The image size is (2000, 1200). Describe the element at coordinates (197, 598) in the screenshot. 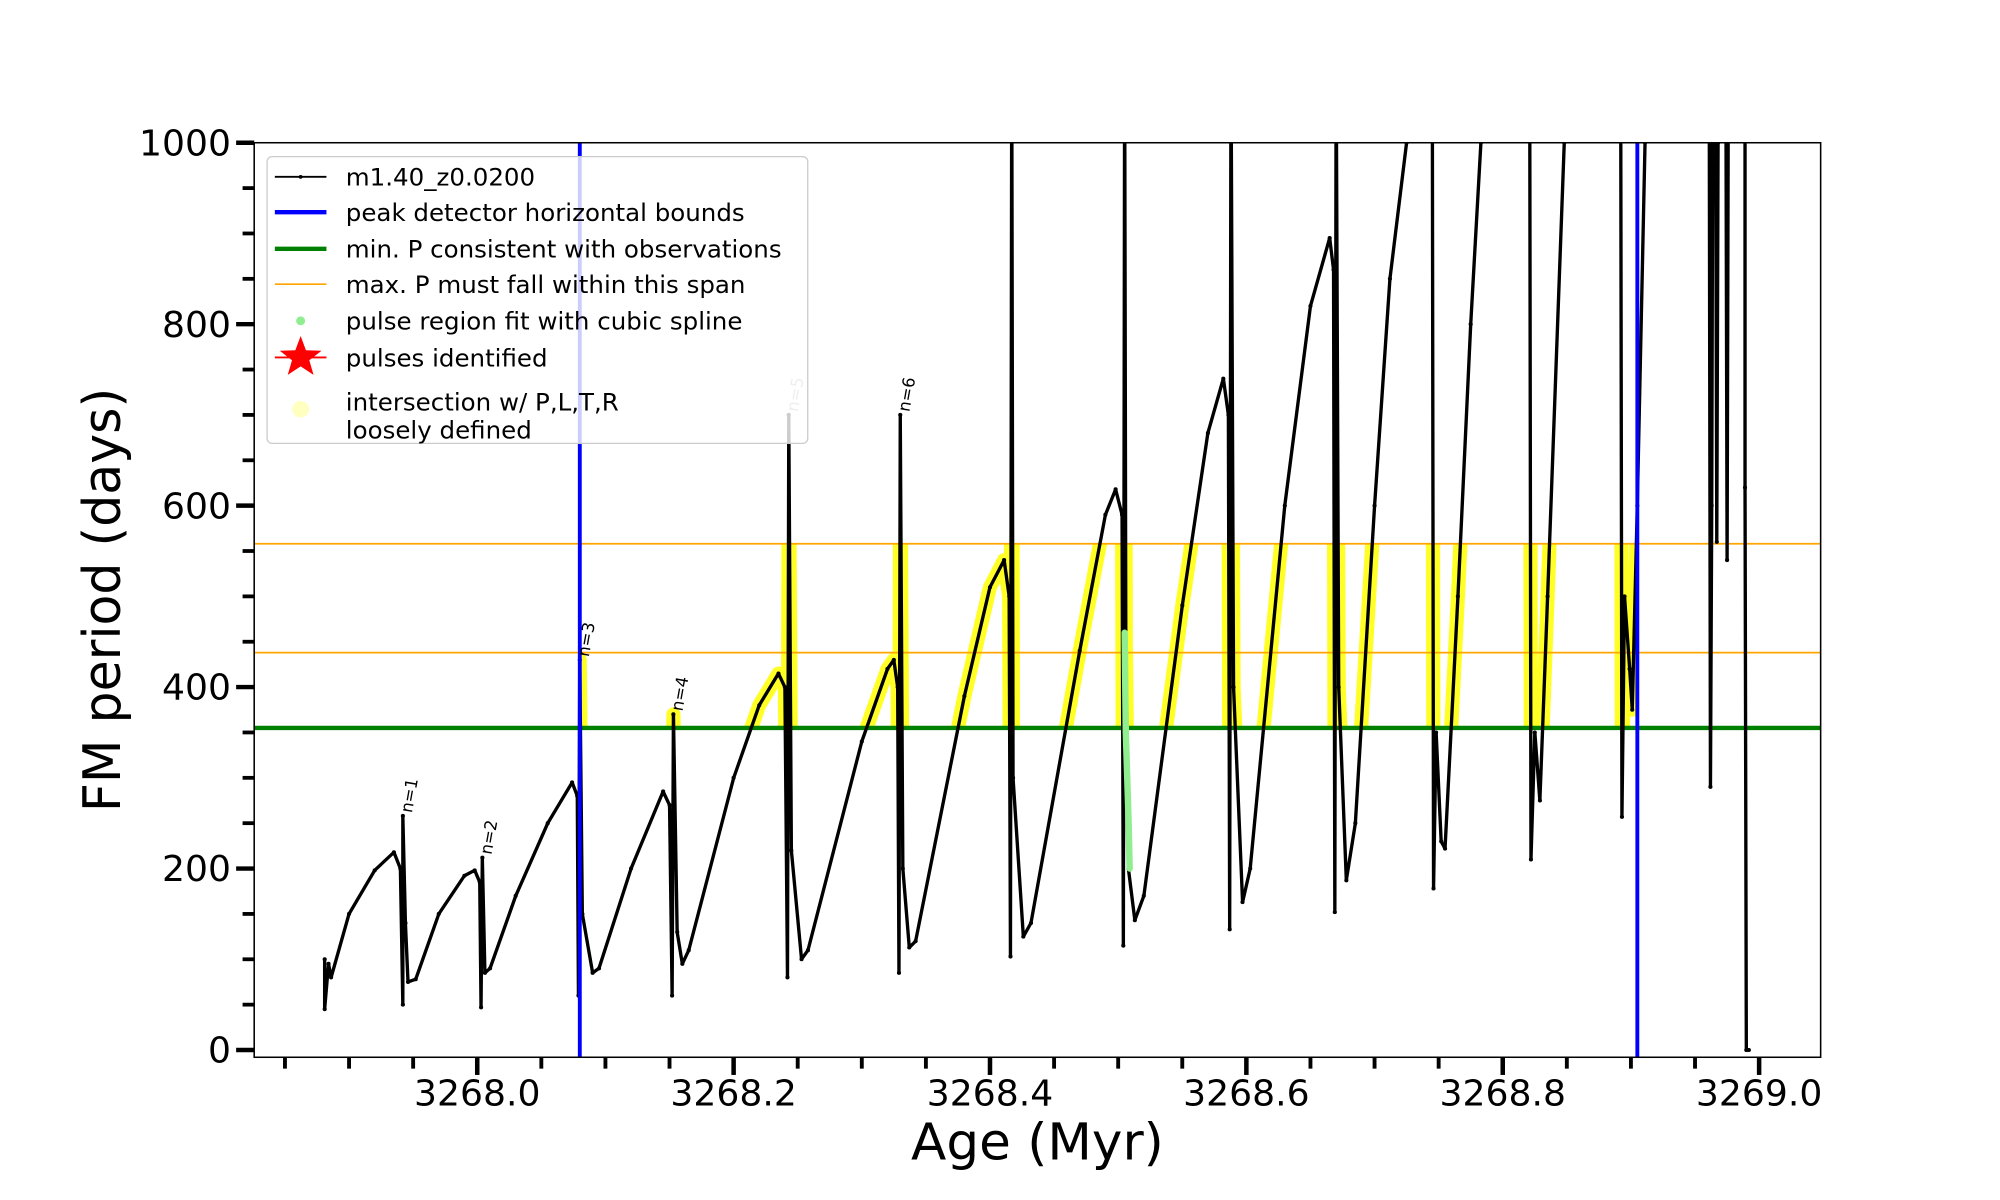

I see `y-axis: 0 200 400 600 800 1000` at that location.